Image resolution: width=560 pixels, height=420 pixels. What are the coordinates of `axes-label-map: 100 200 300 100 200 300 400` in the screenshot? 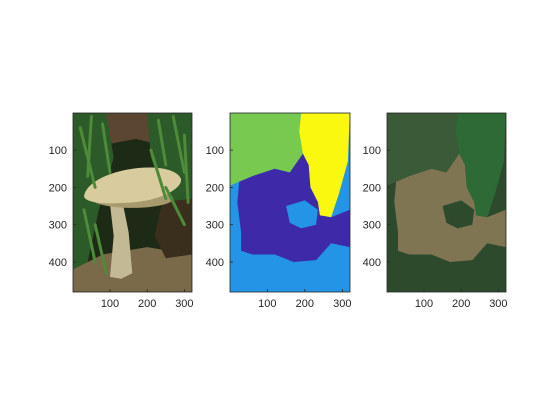 It's located at (279, 211).